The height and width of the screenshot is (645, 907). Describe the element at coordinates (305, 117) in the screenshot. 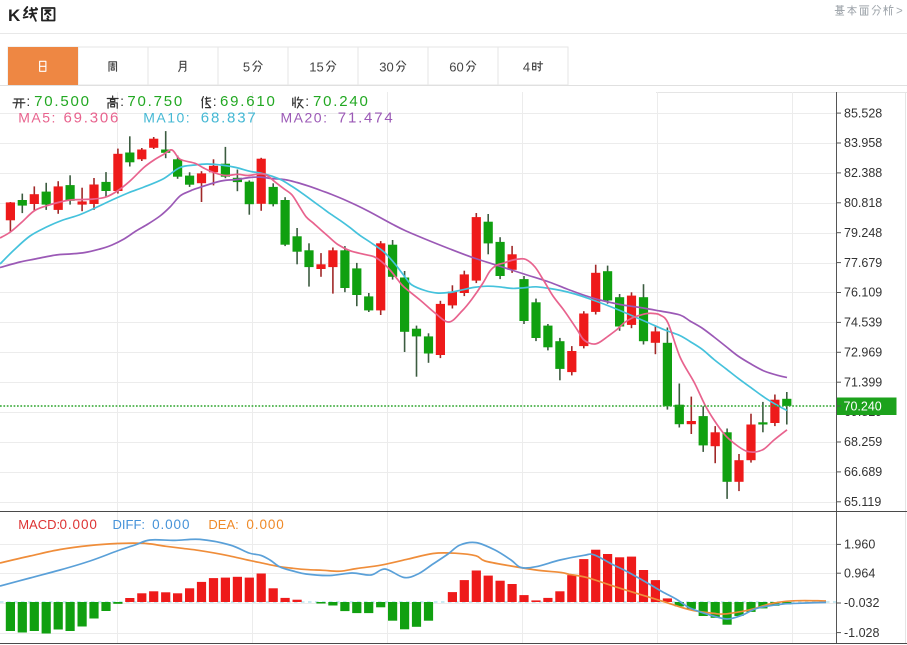

I see `svg-text: MA20:` at that location.